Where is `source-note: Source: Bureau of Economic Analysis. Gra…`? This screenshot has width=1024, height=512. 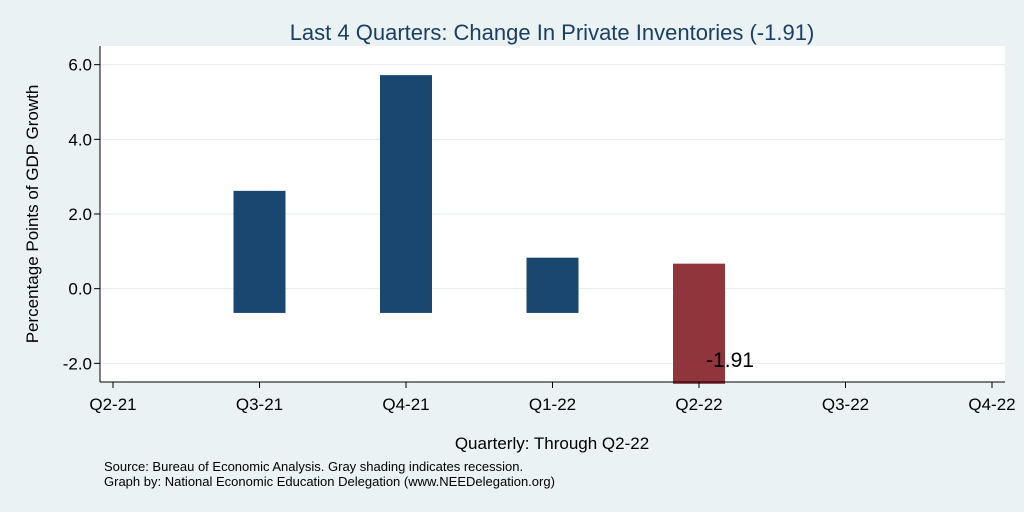 source-note: Source: Bureau of Economic Analysis. Gra… is located at coordinates (313, 466).